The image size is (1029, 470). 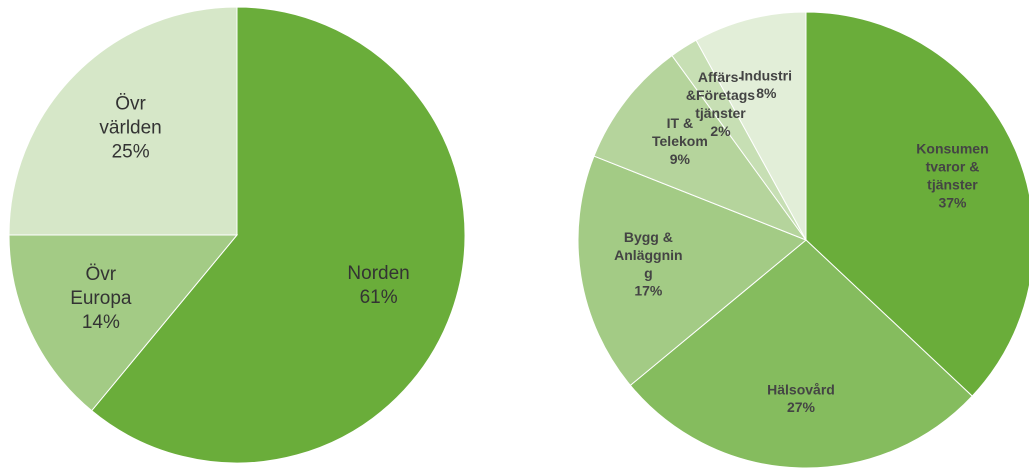 I want to click on value-label: 61%, so click(x=379, y=297).